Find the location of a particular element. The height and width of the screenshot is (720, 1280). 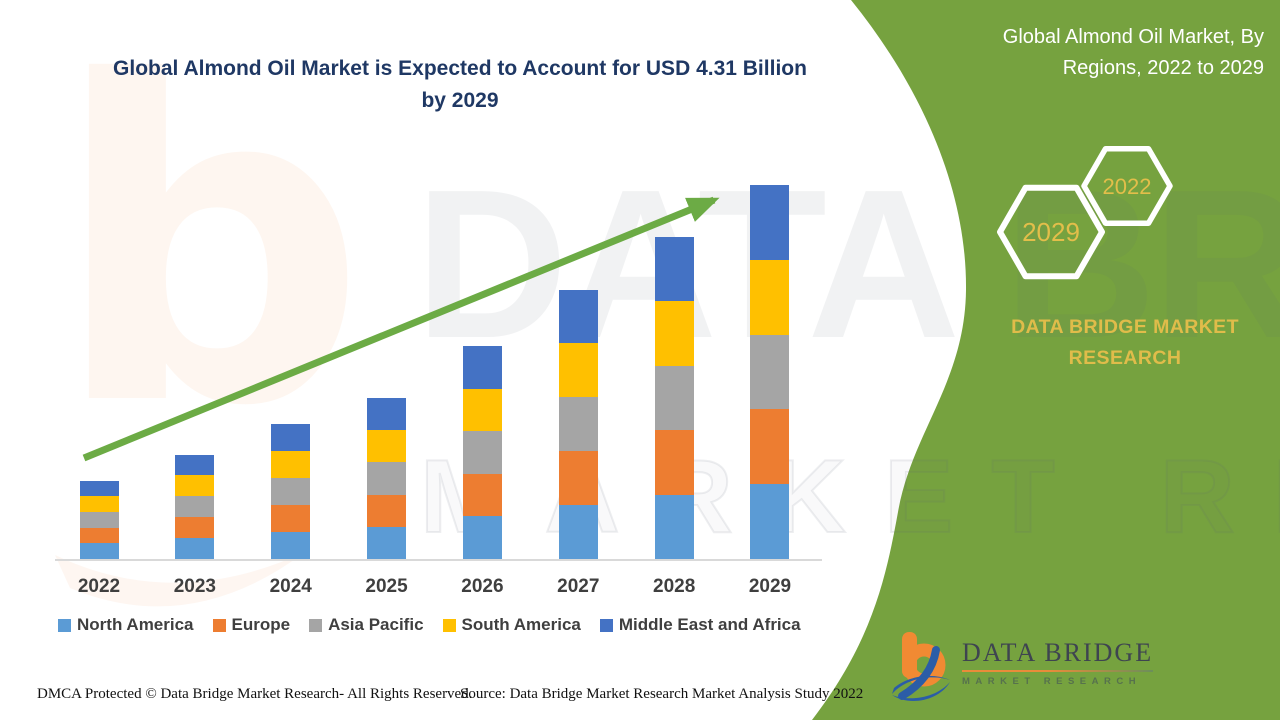

bar-2026 is located at coordinates (482, 452).